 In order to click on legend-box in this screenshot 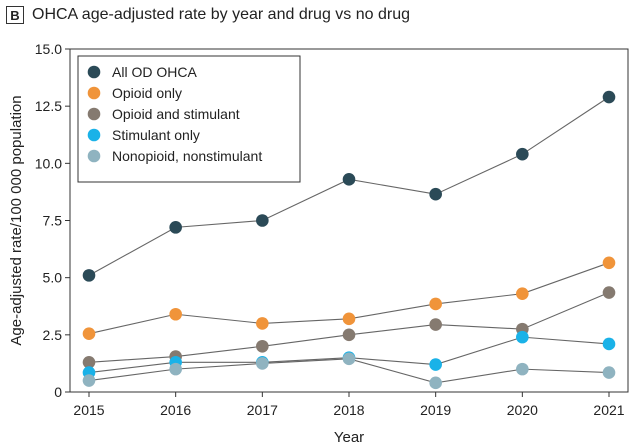, I will do `click(189, 119)`.